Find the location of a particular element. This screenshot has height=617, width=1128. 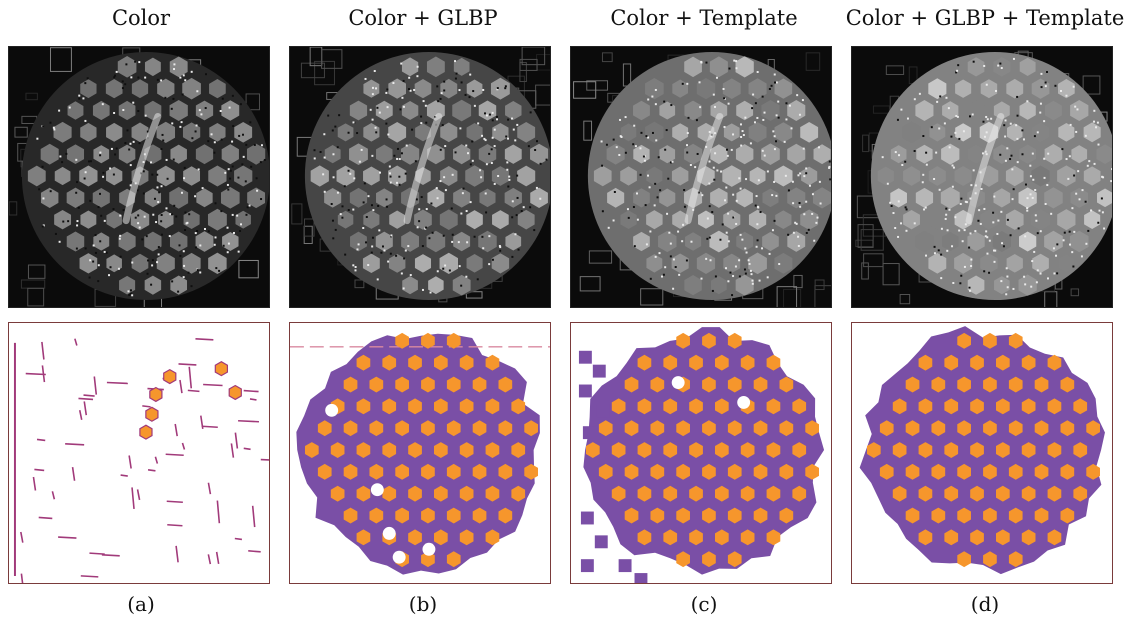

response-map-d-image is located at coordinates (982, 177).